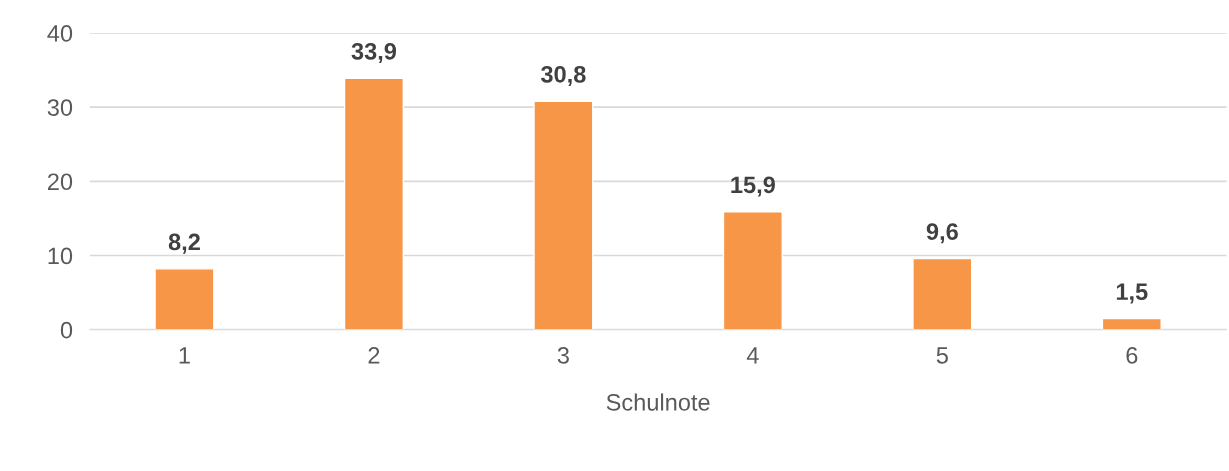 Image resolution: width=1229 pixels, height=471 pixels. I want to click on y-tick-label: 20, so click(60, 182).